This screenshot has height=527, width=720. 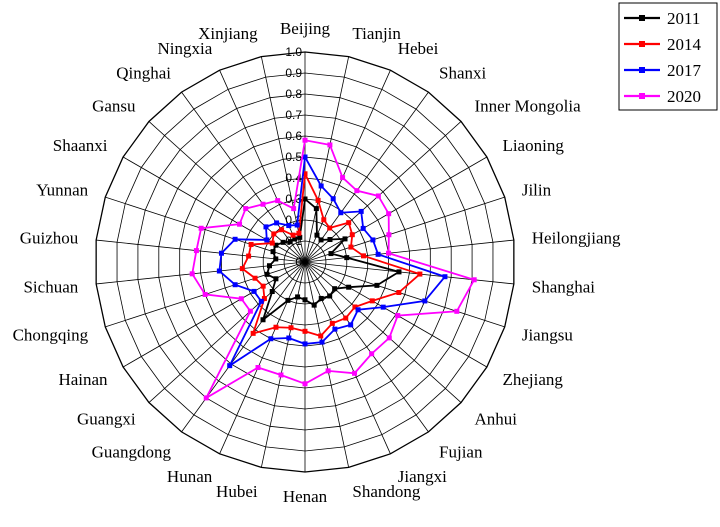 I want to click on legend-label: 2020, so click(x=684, y=96).